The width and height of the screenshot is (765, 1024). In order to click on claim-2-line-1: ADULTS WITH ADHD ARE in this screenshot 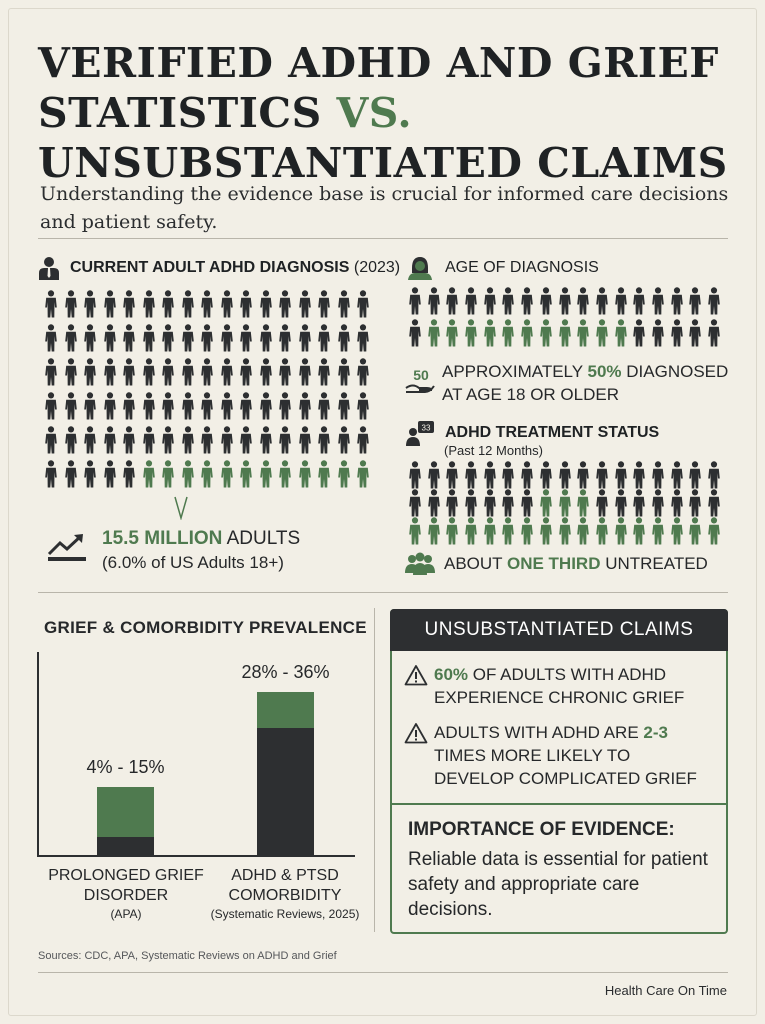, I will do `click(539, 732)`.